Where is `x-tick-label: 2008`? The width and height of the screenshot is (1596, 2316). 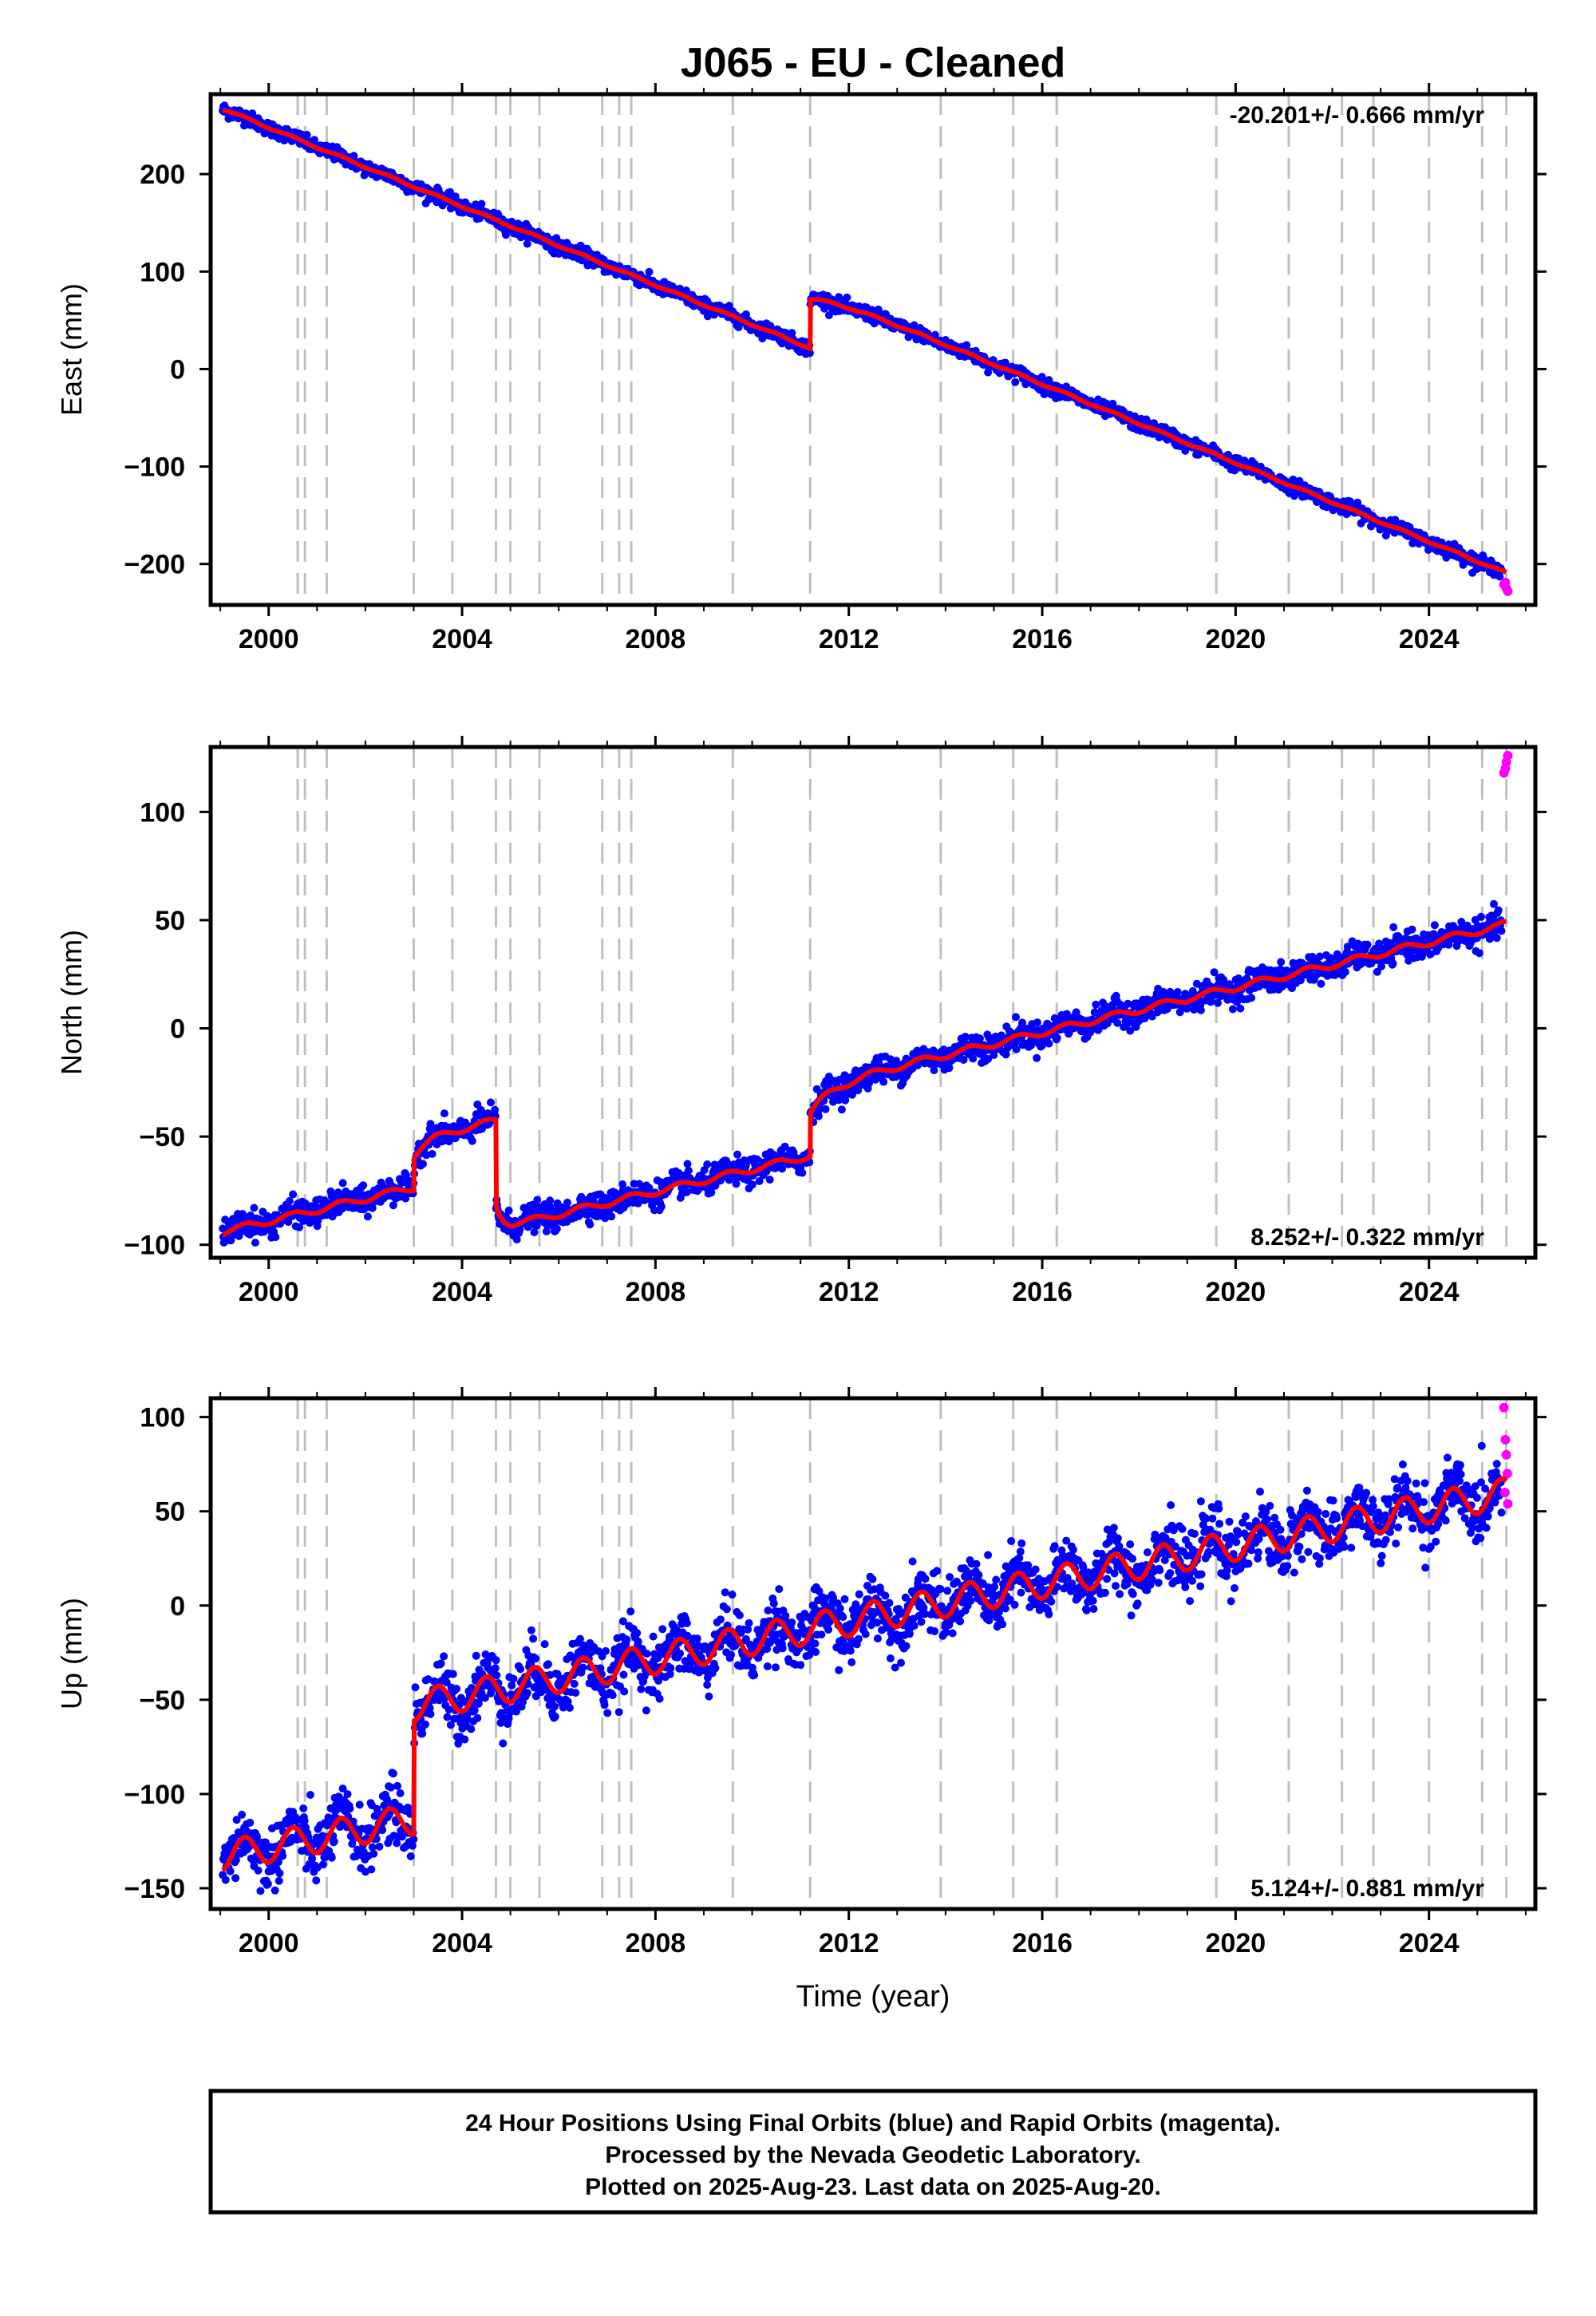
x-tick-label: 2008 is located at coordinates (656, 639).